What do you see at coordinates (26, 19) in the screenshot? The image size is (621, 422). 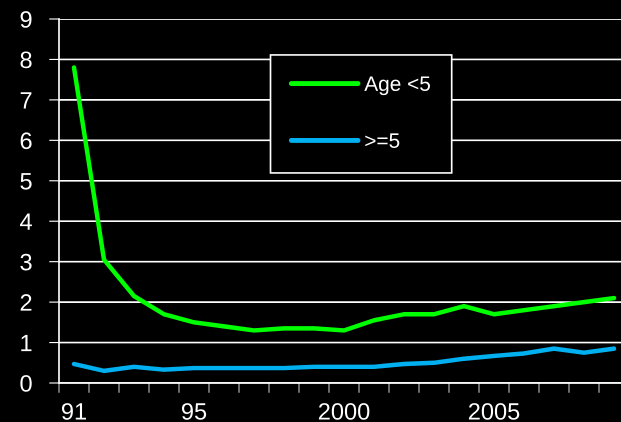 I see `y-tick-label: 9` at bounding box center [26, 19].